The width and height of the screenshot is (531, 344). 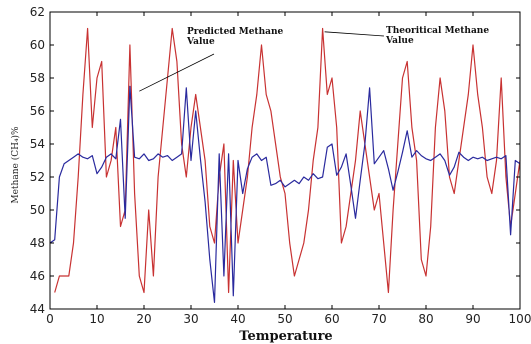 I want to click on y-tick-label: 54, so click(x=37, y=144).